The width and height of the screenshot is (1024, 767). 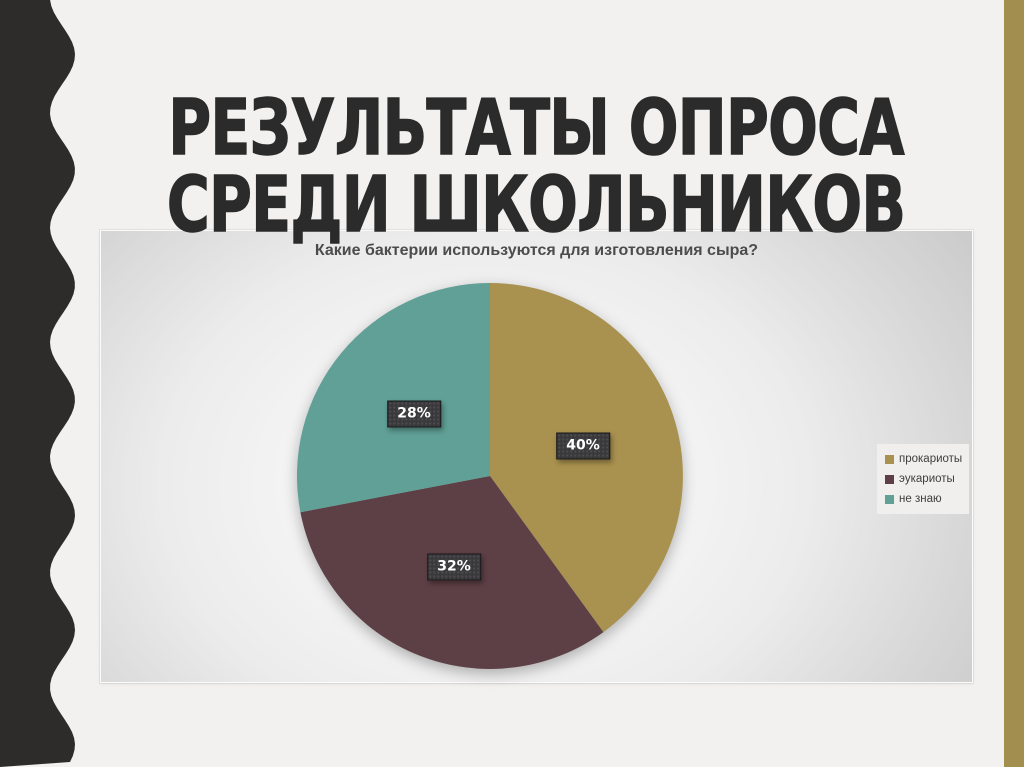 I want to click on legend-item-dont-know: не знаю, so click(x=923, y=499).